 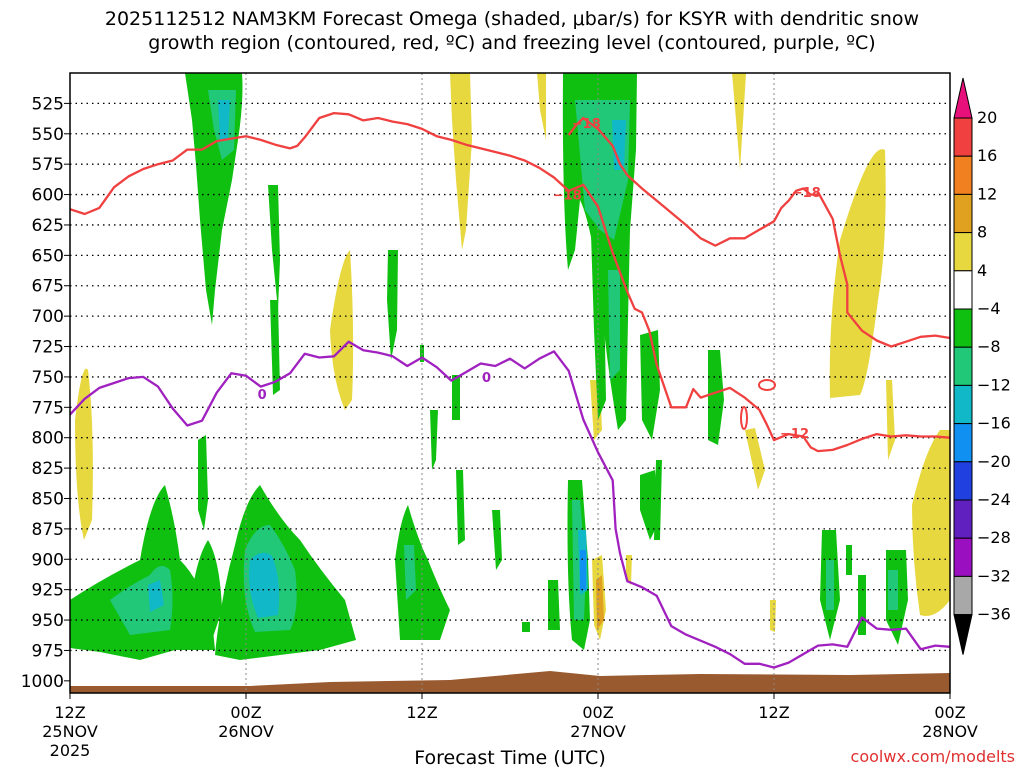 I want to click on y-tick-label: 700, so click(x=48, y=317).